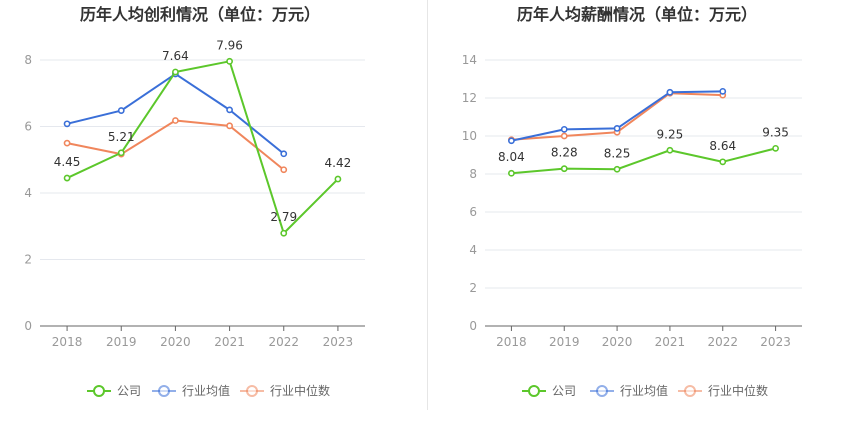 The height and width of the screenshot is (437, 850). Describe the element at coordinates (200, 14) in the screenshot. I see `chart-title: 历年人均创利情况（单位：万元）` at that location.